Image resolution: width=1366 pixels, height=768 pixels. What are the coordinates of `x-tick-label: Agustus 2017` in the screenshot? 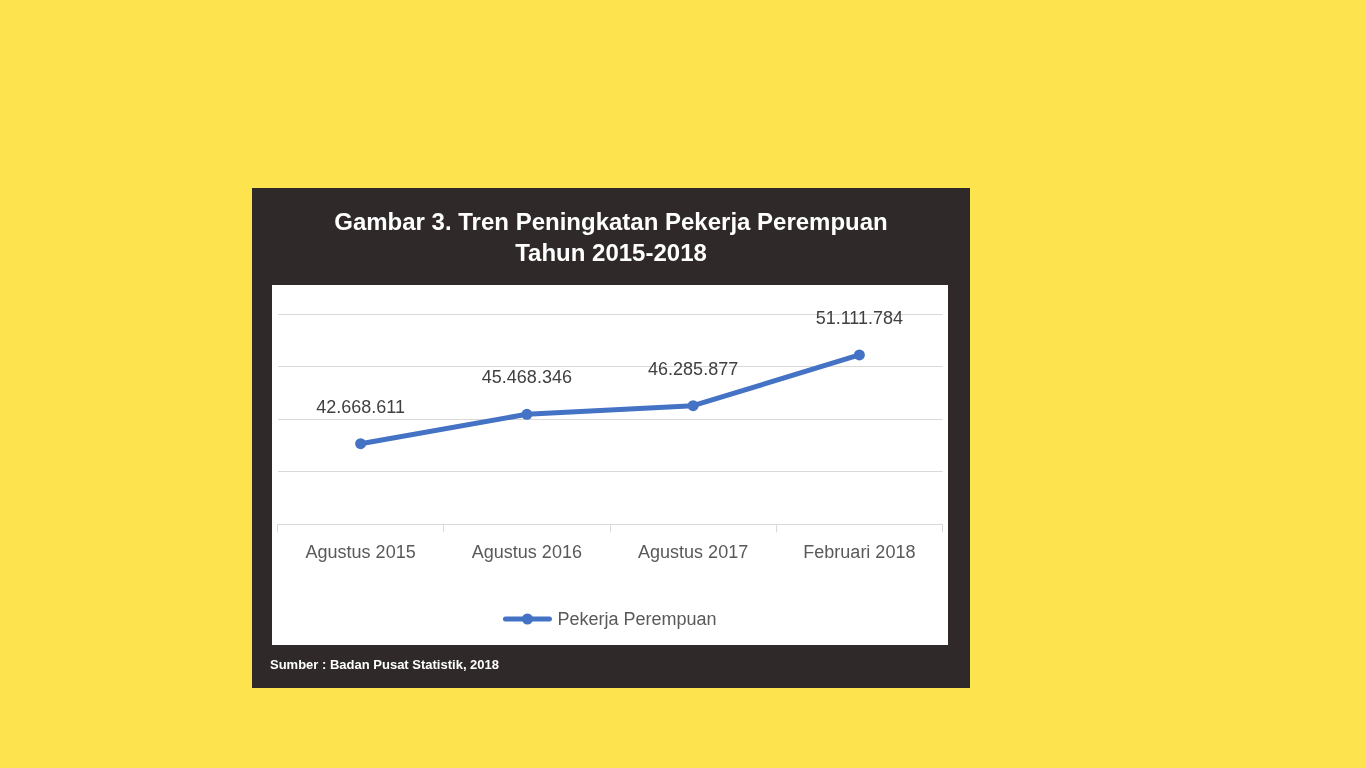 It's located at (693, 552).